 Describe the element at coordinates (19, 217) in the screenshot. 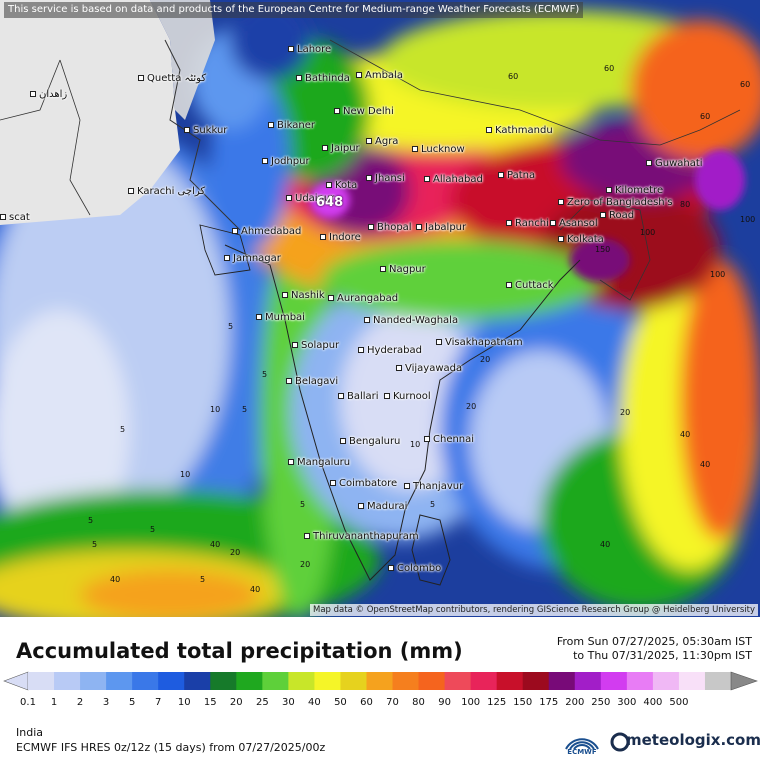

I see `city-name: scat` at that location.